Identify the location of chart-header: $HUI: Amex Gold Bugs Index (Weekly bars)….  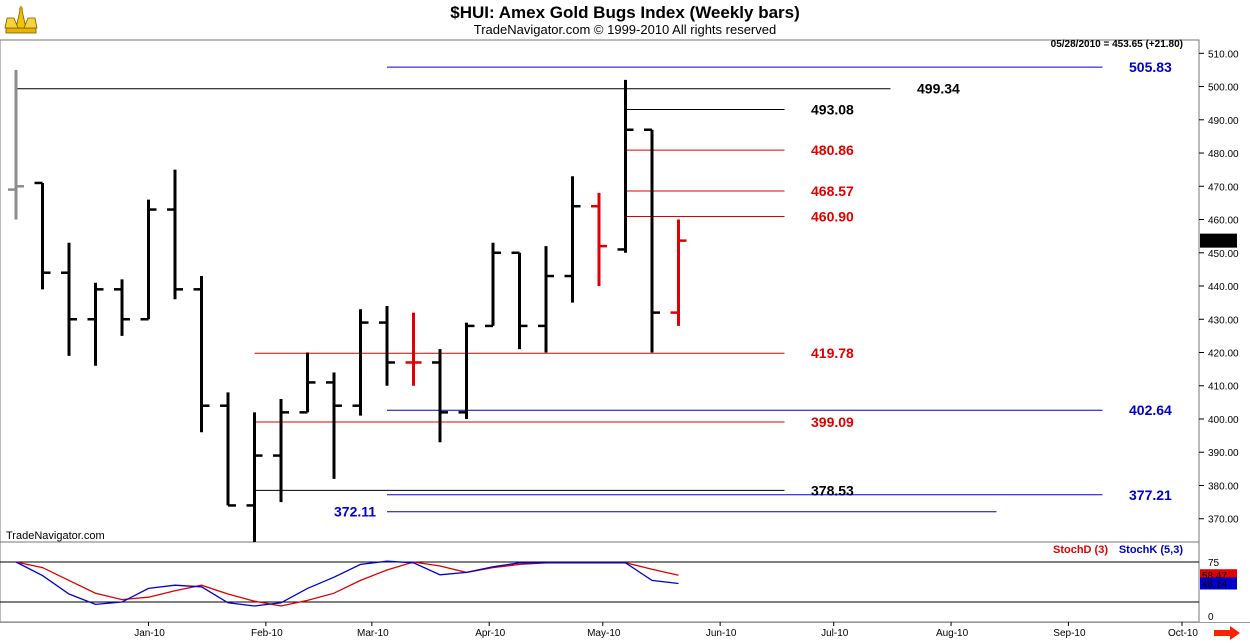
(625, 20).